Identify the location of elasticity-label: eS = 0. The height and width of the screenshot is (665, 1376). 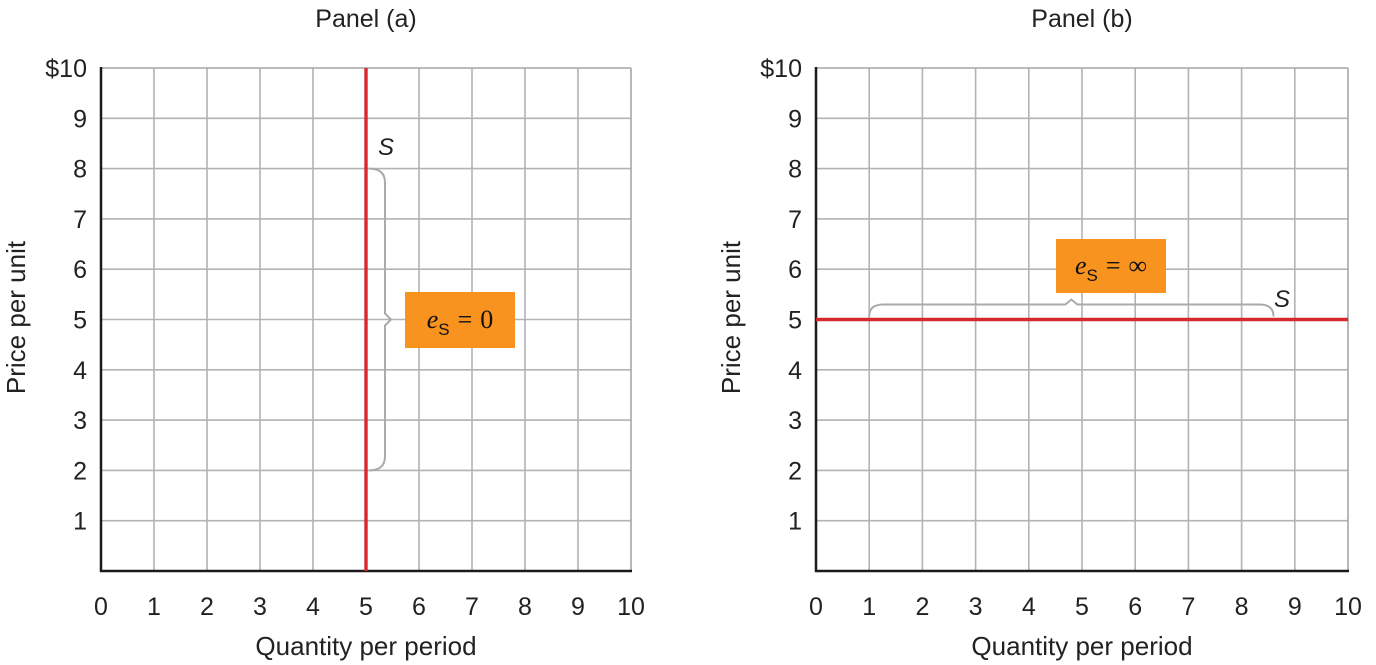
(460, 322).